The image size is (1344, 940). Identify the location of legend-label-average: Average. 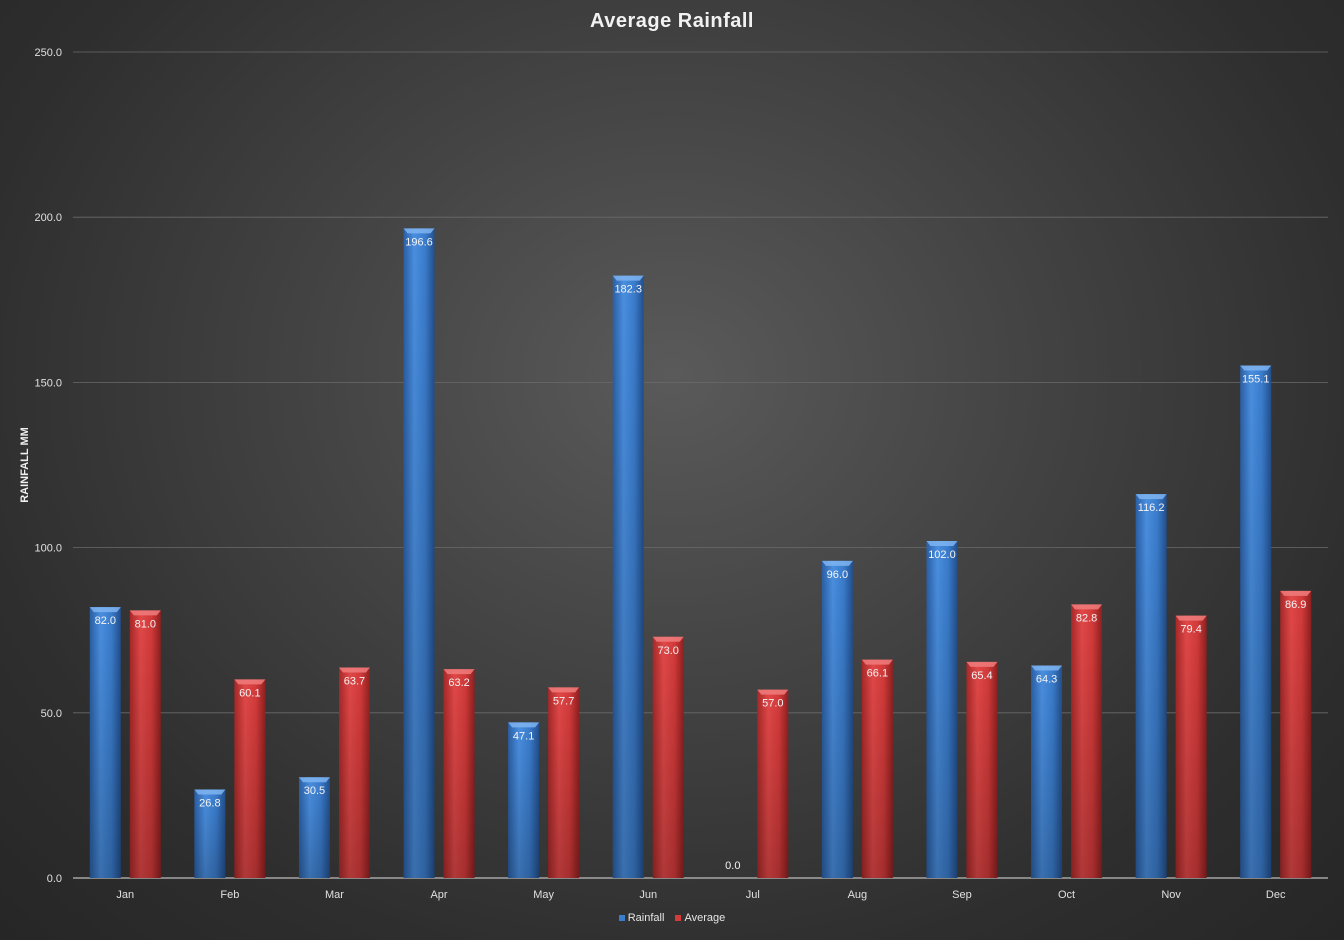
(705, 918).